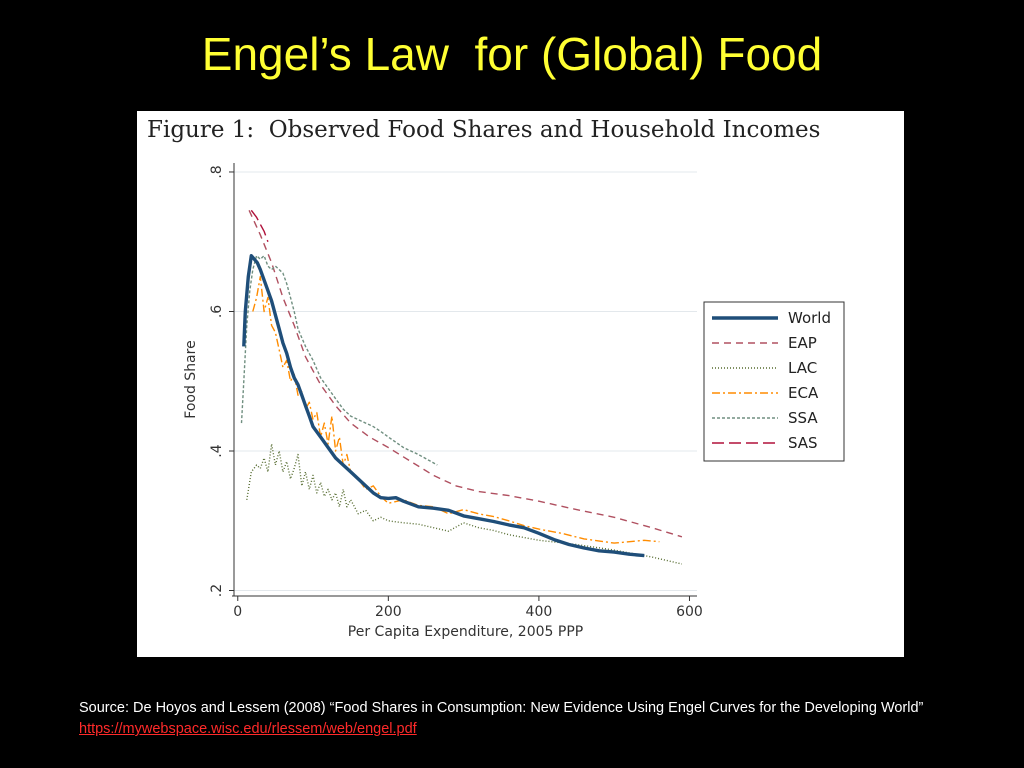  What do you see at coordinates (388, 612) in the screenshot?
I see `x-tick-label: 200` at bounding box center [388, 612].